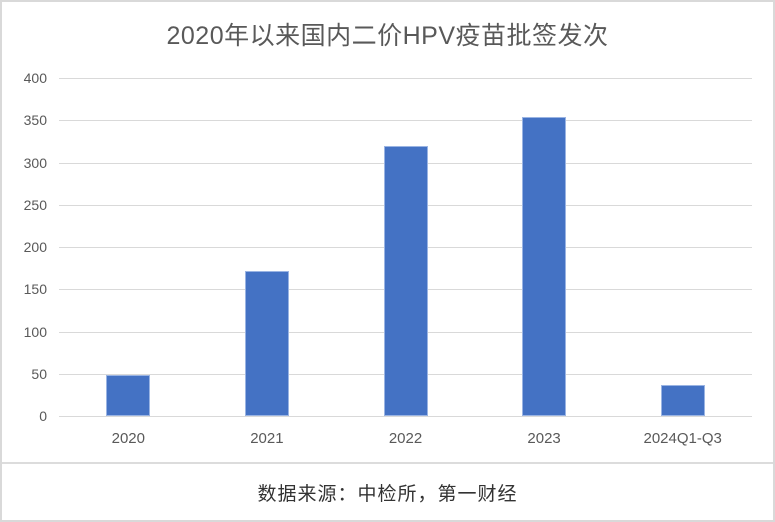 The image size is (775, 522). Describe the element at coordinates (544, 438) in the screenshot. I see `x-tick-label-2023: 2023` at that location.